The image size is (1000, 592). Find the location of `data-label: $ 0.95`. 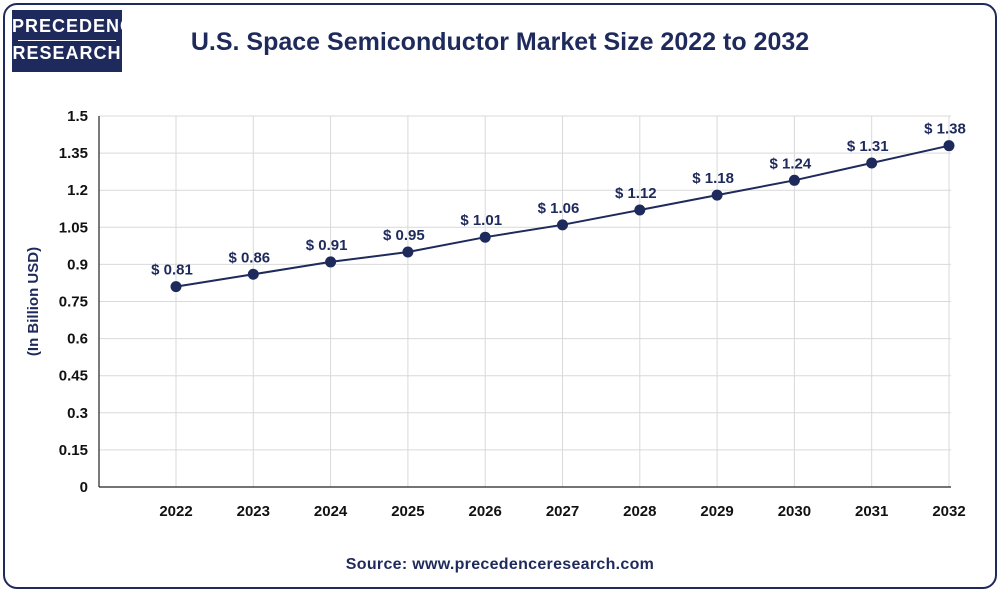

data-label: $ 0.95 is located at coordinates (404, 235).